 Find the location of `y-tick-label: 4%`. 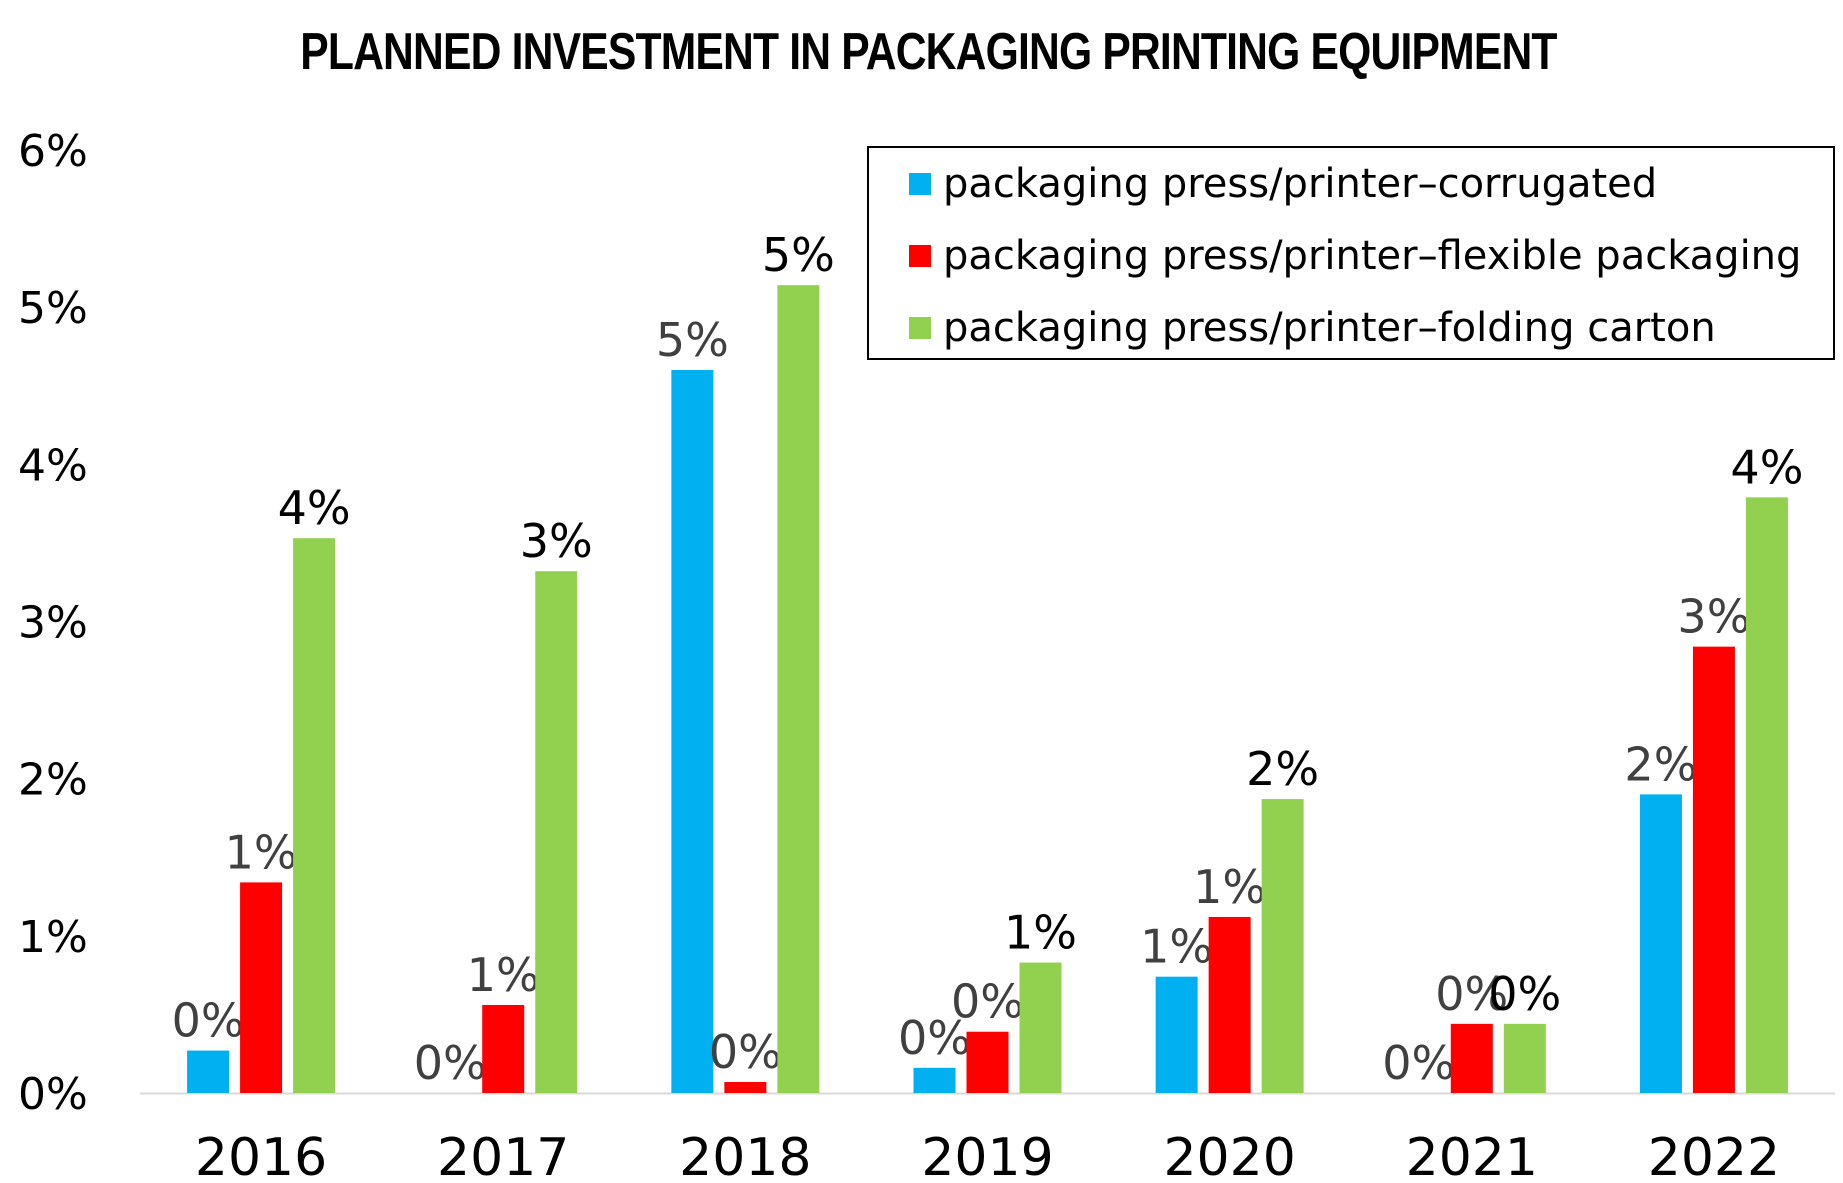

y-tick-label: 4% is located at coordinates (53, 465).